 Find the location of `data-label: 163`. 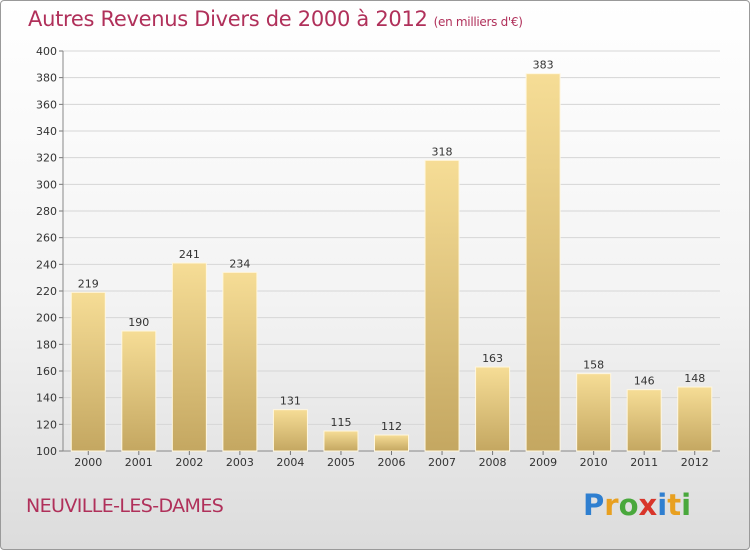

data-label: 163 is located at coordinates (492, 358).